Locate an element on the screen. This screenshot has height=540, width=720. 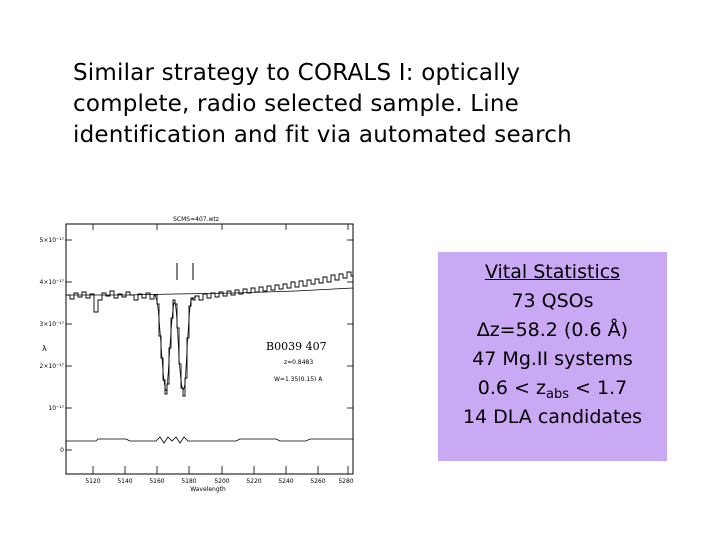
continuum-fit is located at coordinates (210, 291).